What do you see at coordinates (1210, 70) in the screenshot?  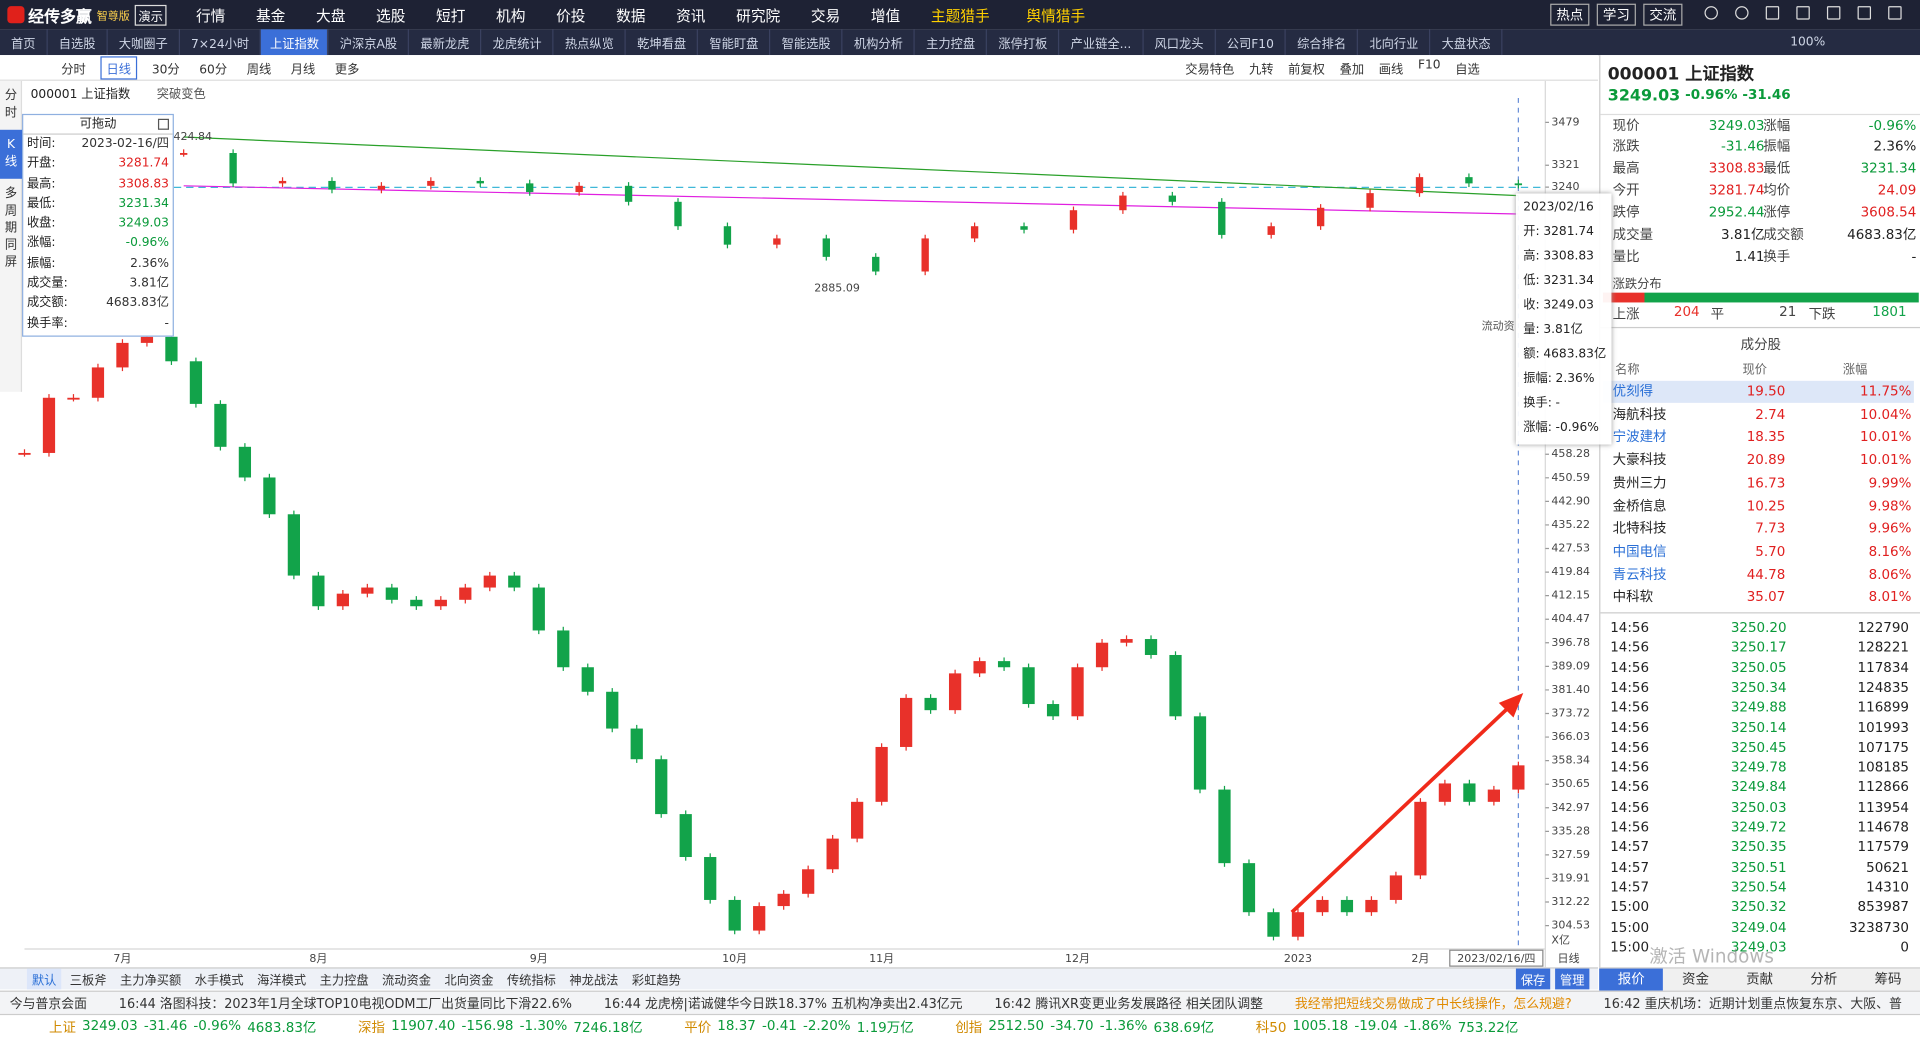 I see `tool-button: 交易特色` at bounding box center [1210, 70].